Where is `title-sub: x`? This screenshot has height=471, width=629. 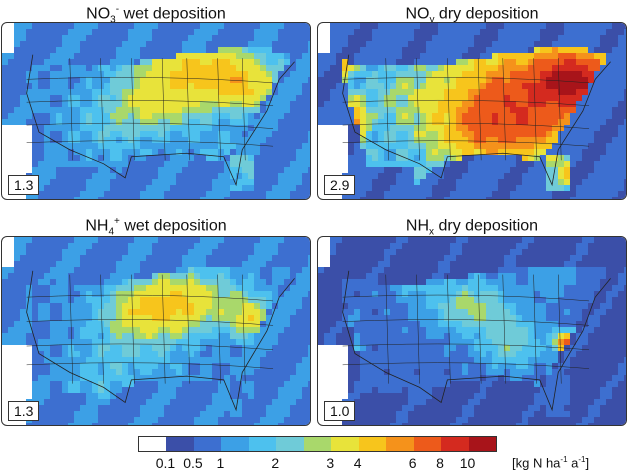 title-sub: x is located at coordinates (432, 232).